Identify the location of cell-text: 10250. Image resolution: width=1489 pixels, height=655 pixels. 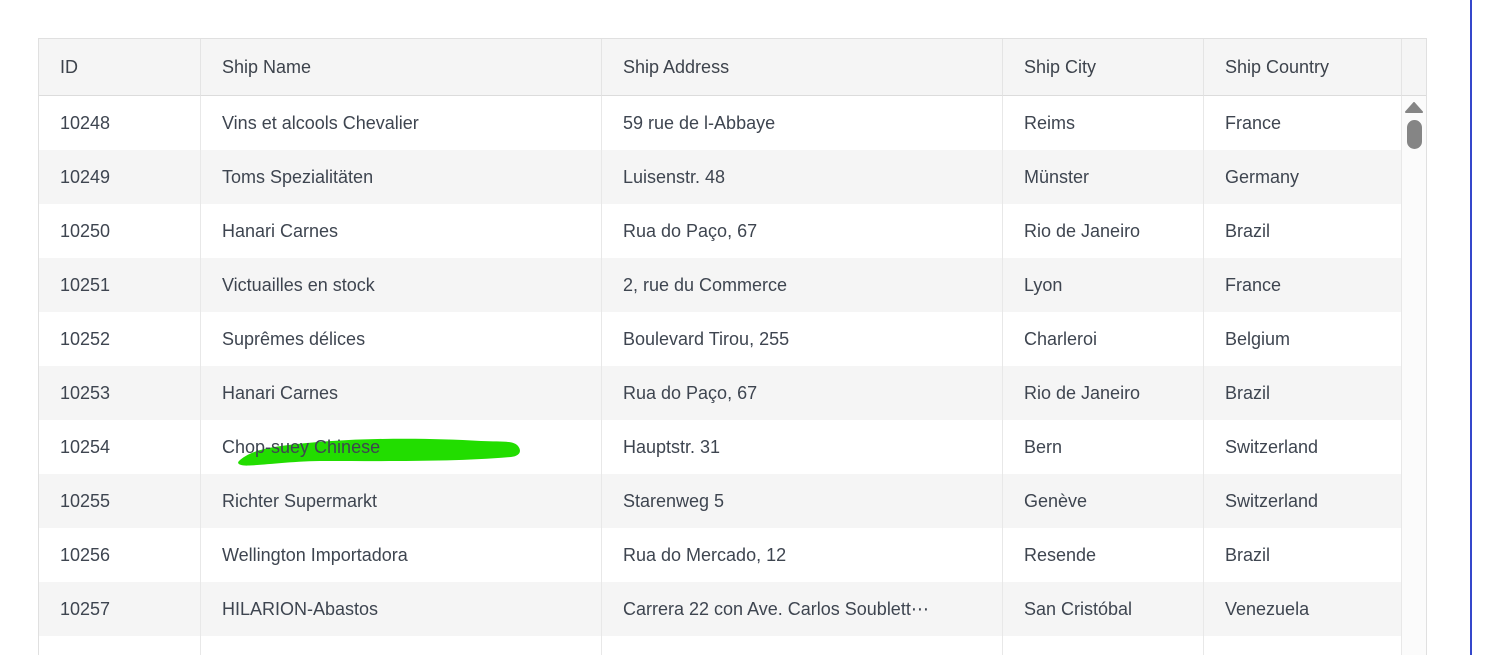
(85, 230).